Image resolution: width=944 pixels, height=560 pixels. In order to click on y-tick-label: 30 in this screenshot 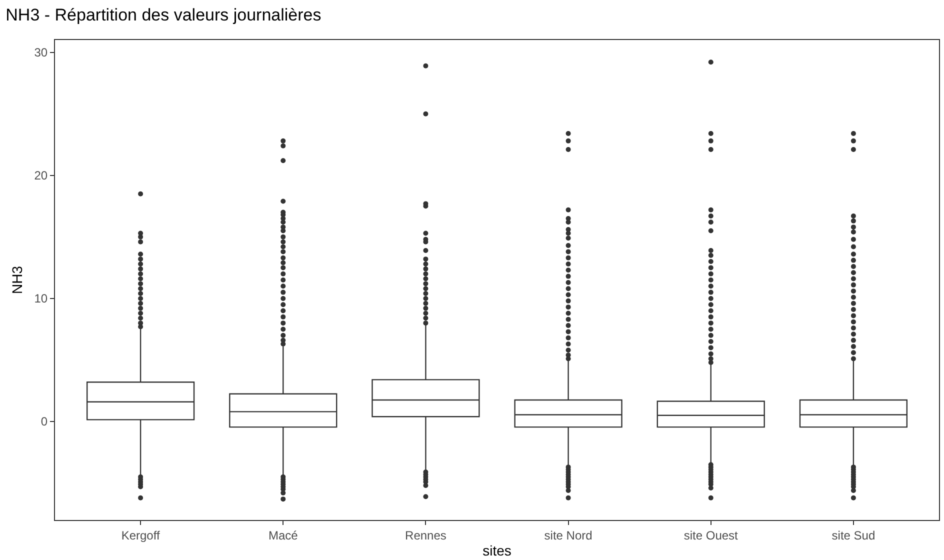, I will do `click(41, 53)`.